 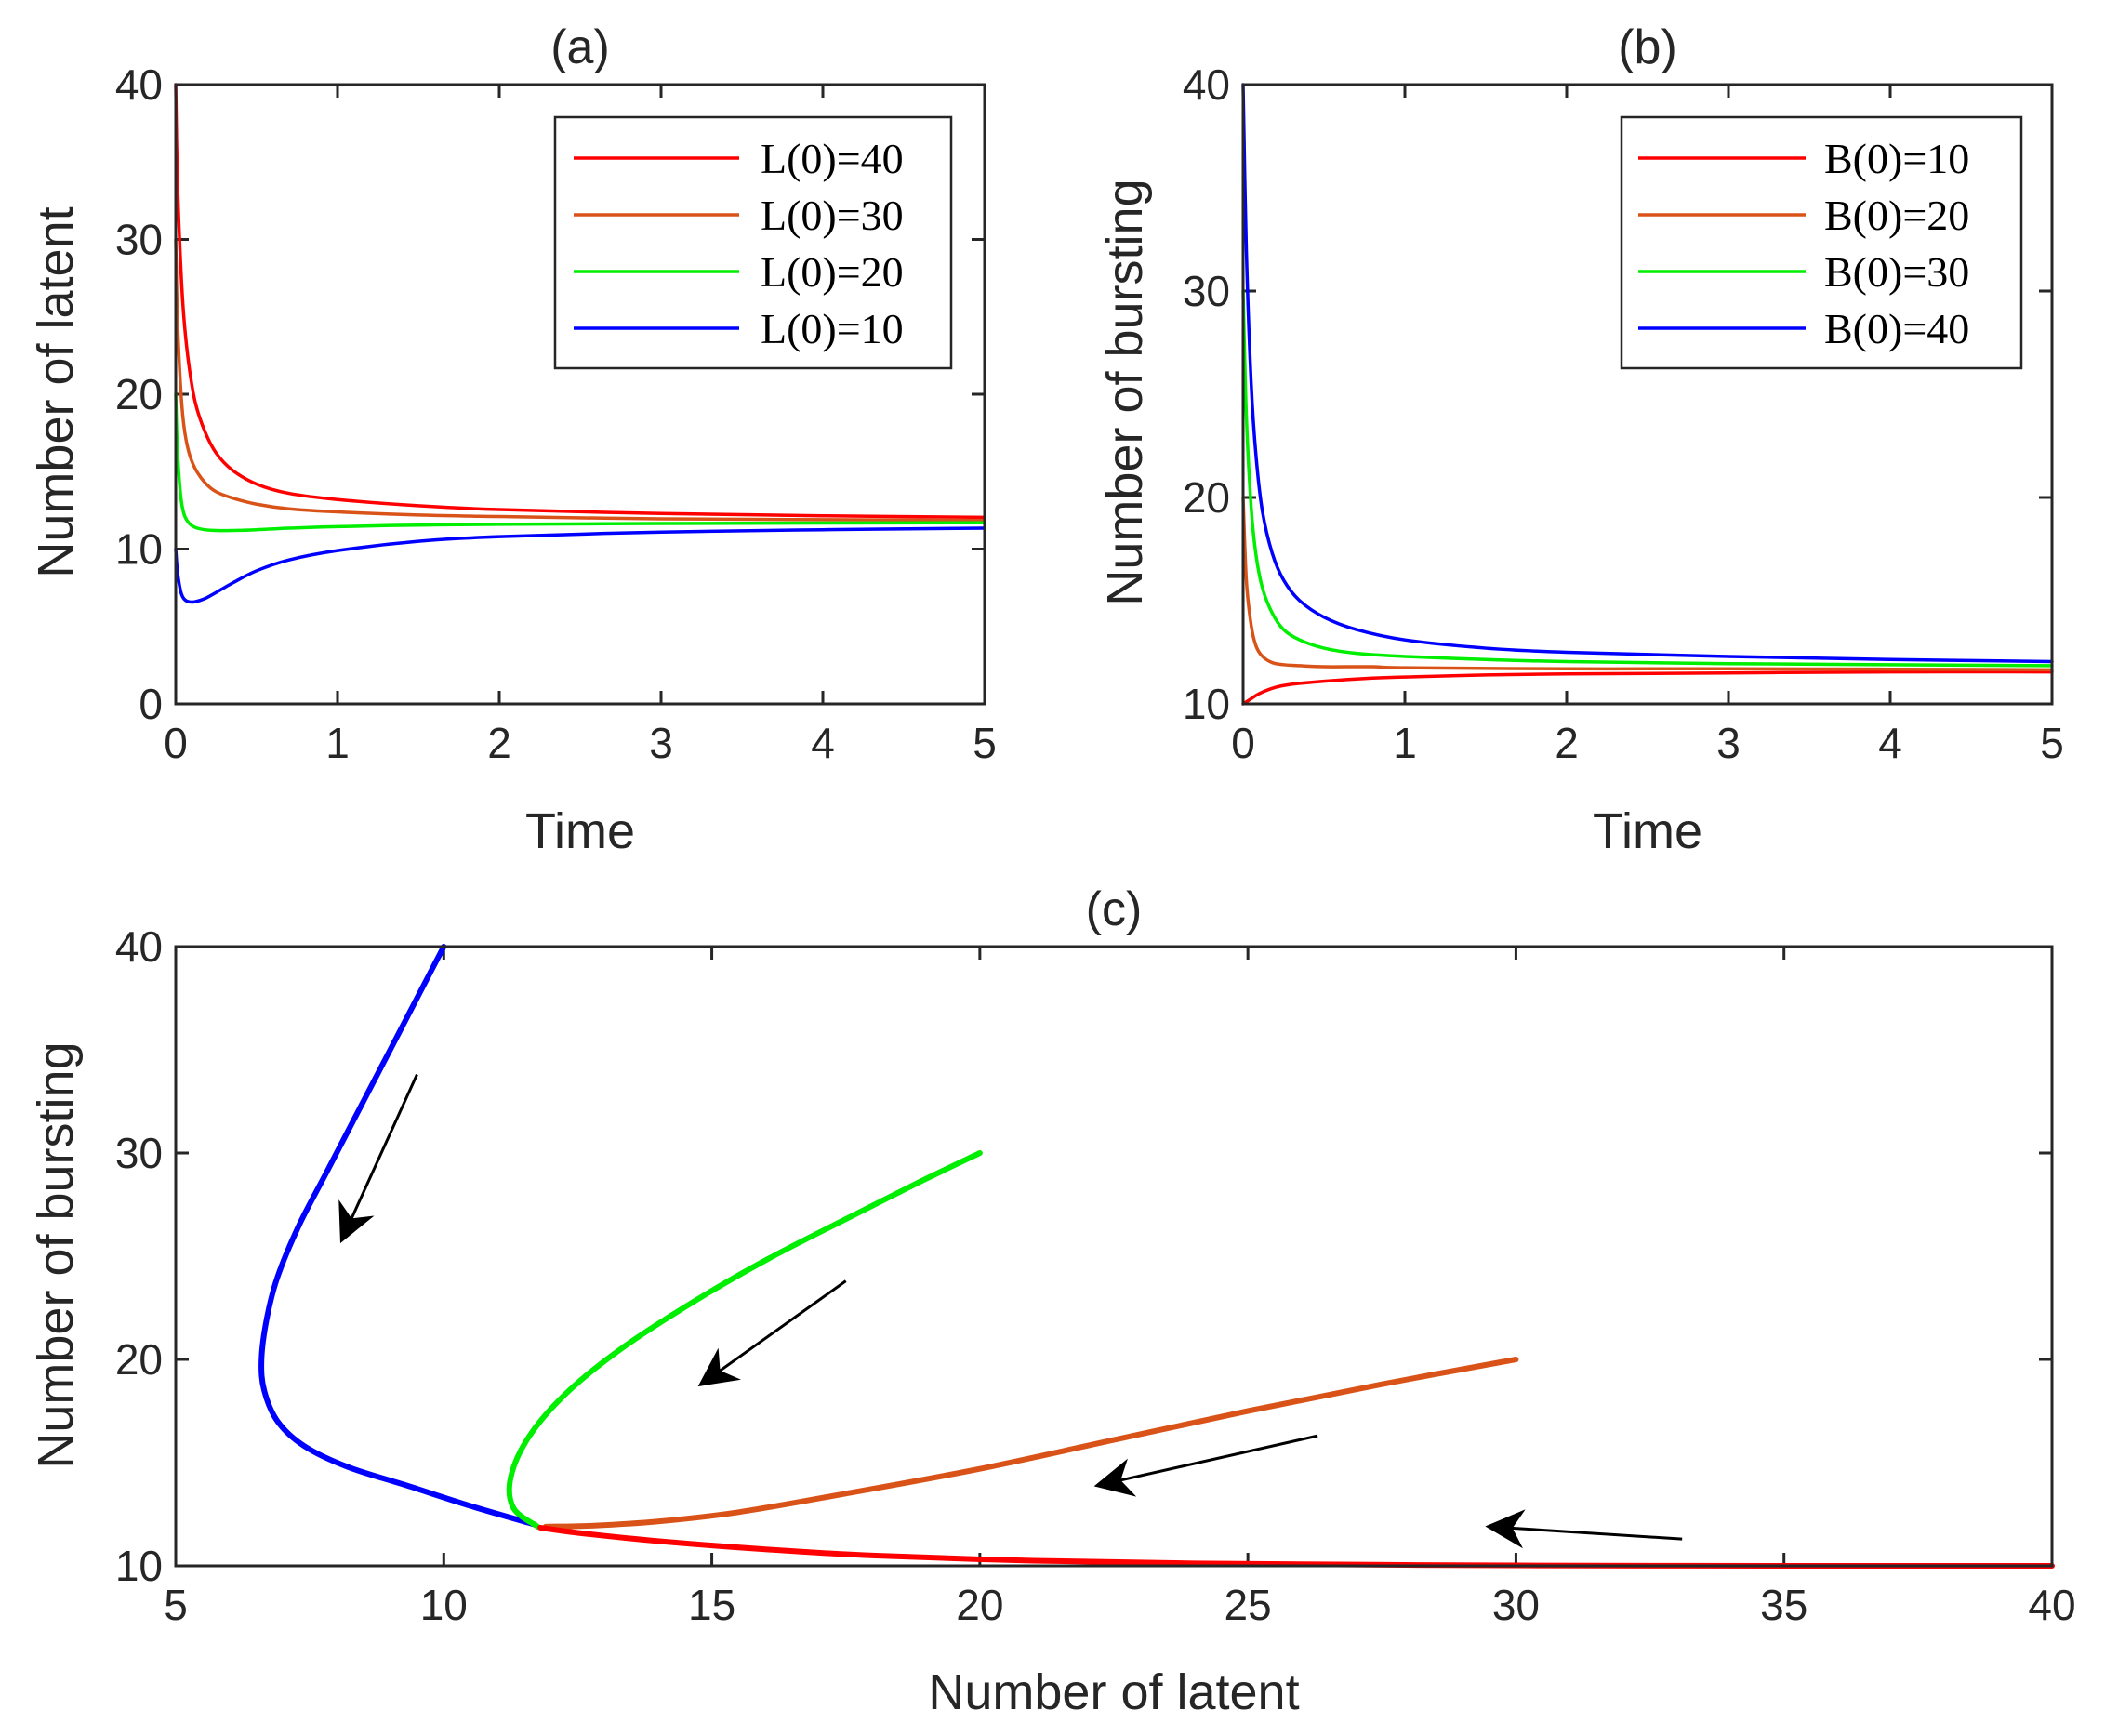 I want to click on panel-a-xtick-label-5: 5, so click(x=985, y=743).